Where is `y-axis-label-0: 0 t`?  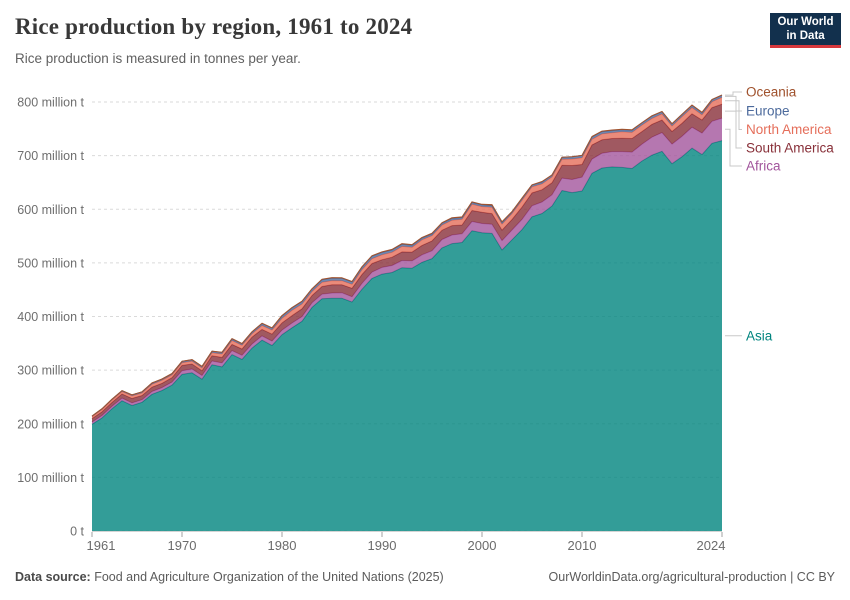 y-axis-label-0: 0 t is located at coordinates (77, 532).